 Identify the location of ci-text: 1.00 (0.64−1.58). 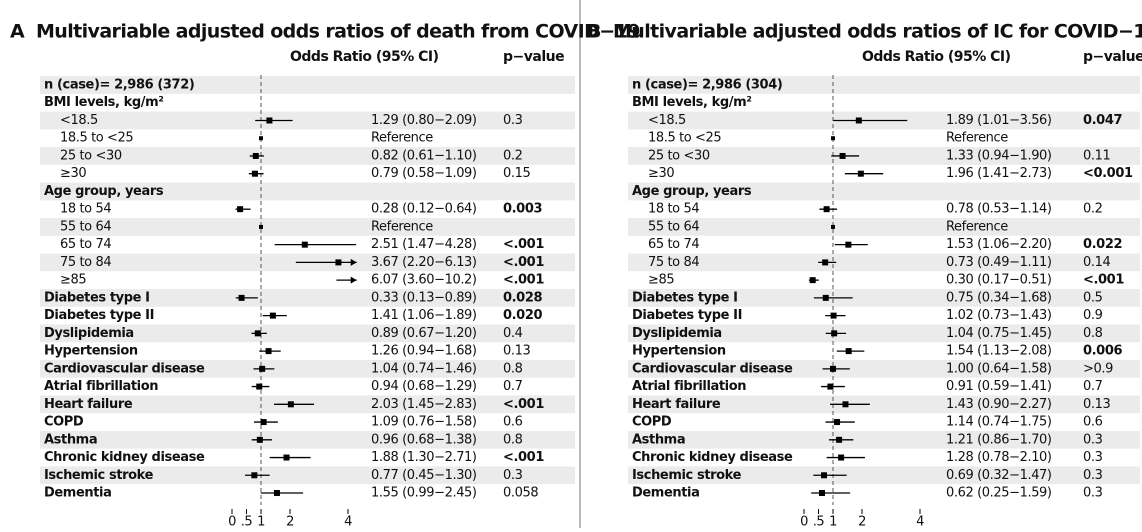
(999, 368).